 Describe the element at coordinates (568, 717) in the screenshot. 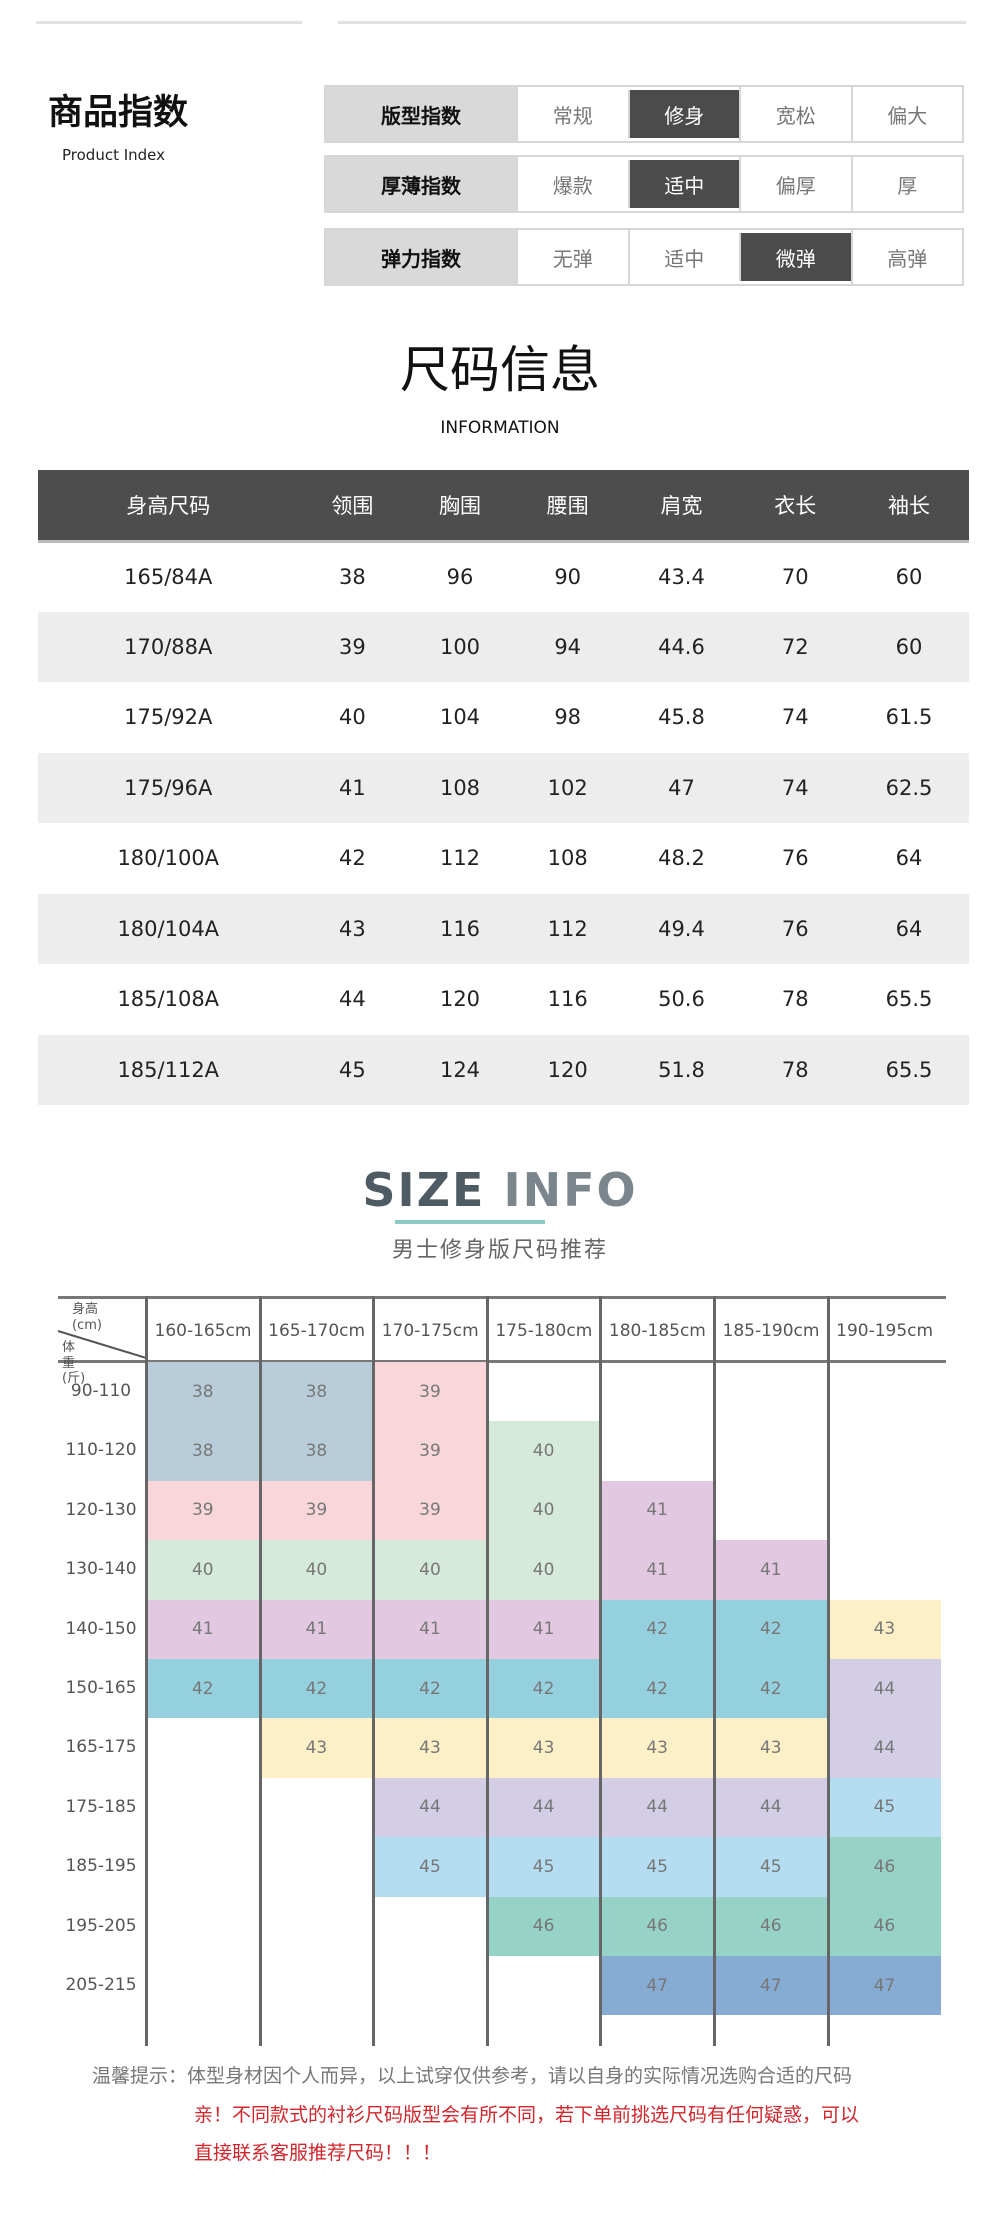

I see `table-cell: 98` at that location.